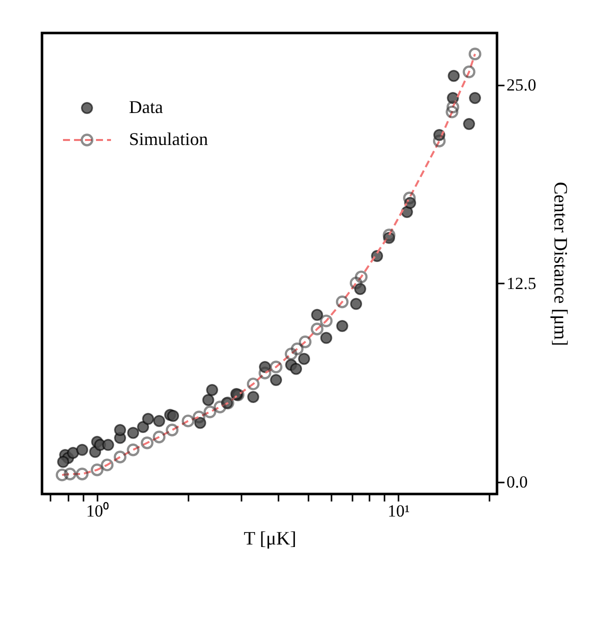 This screenshot has width=615, height=617. I want to click on x-tick-label: 10¹, so click(399, 511).